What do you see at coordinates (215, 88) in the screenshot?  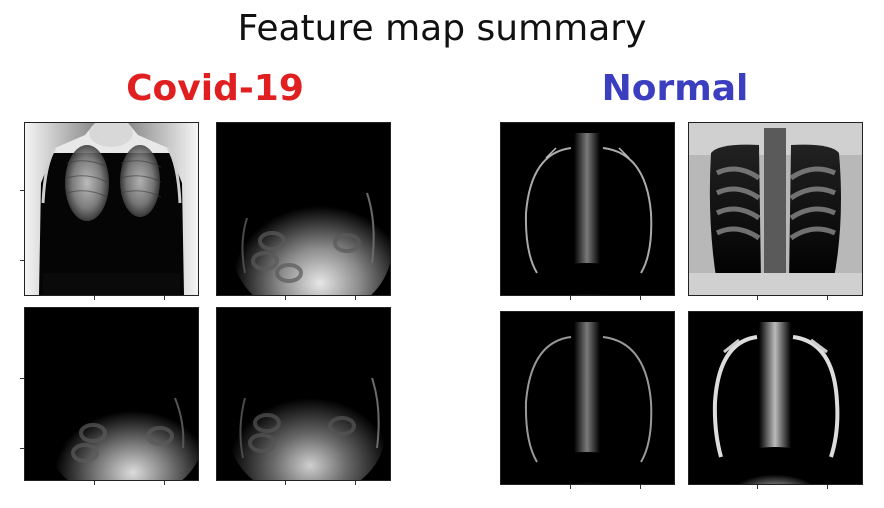 I see `group-title-covid: Covid-19` at bounding box center [215, 88].